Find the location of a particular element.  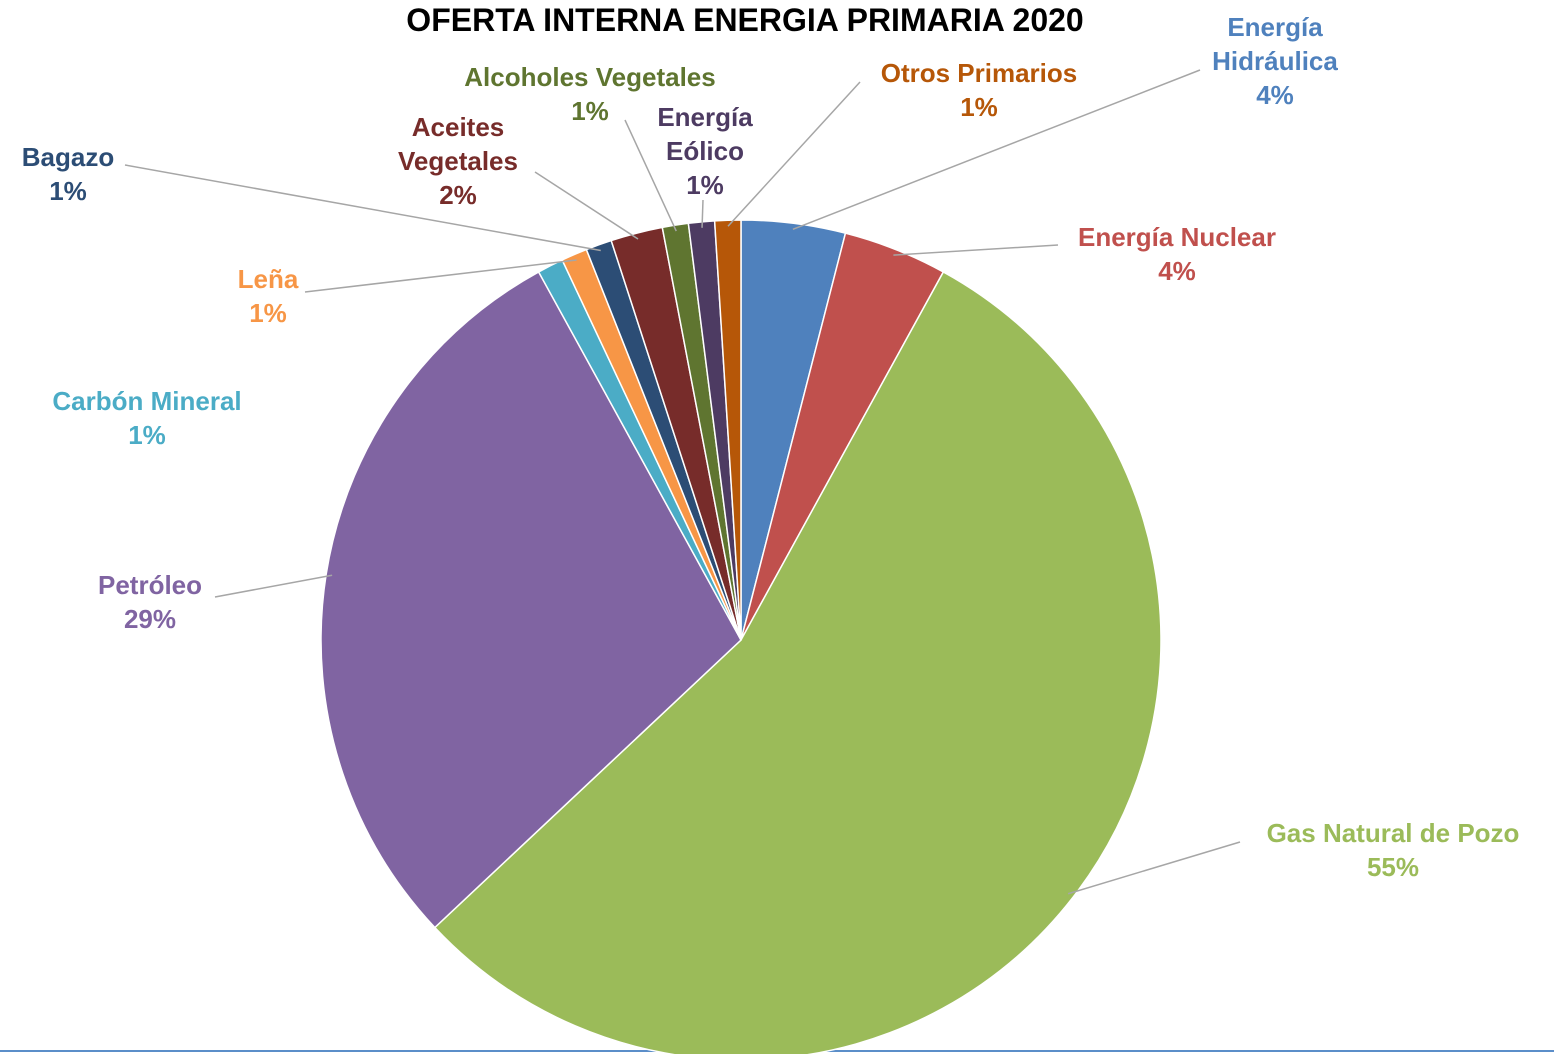

category-label: Petróleo is located at coordinates (150, 585).